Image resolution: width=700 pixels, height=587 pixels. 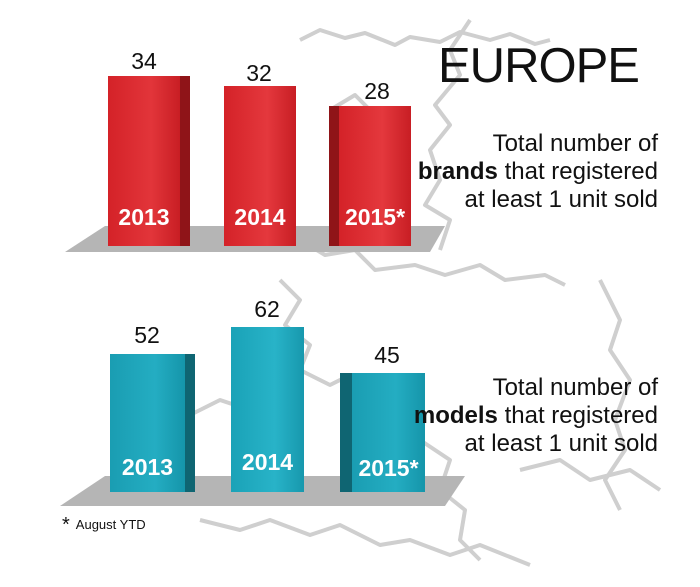 I want to click on bar-value: 28, so click(x=377, y=91).